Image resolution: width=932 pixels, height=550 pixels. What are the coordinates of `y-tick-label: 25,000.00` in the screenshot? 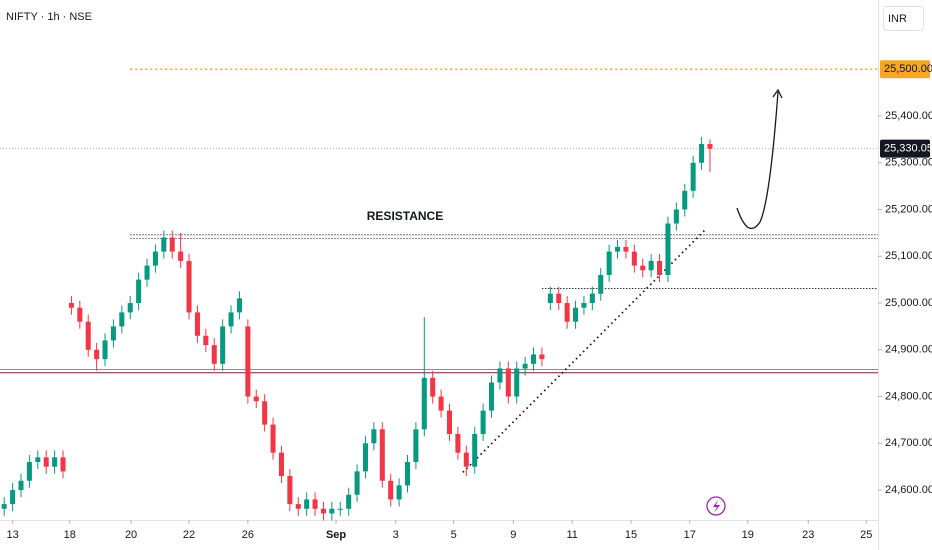 It's located at (908, 303).